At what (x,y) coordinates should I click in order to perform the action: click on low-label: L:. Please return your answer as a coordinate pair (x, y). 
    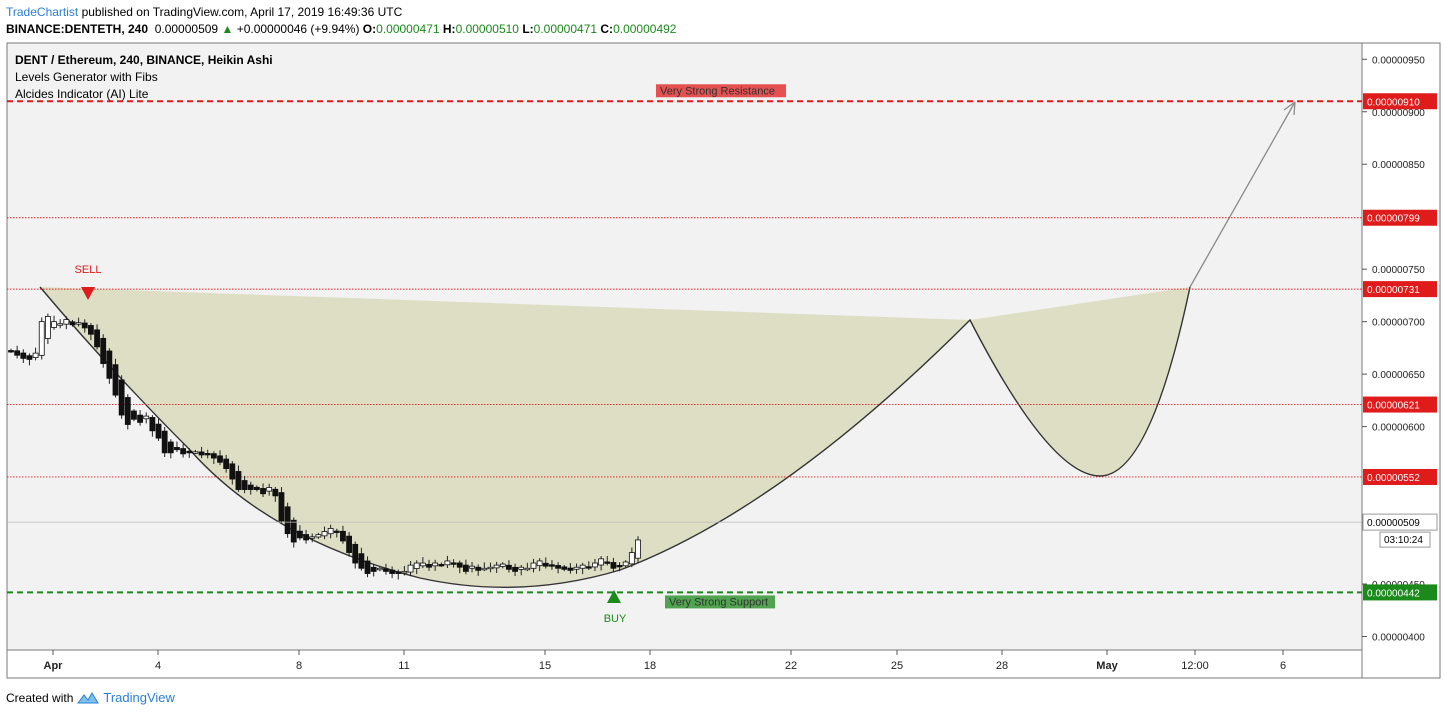
    Looking at the image, I should click on (528, 29).